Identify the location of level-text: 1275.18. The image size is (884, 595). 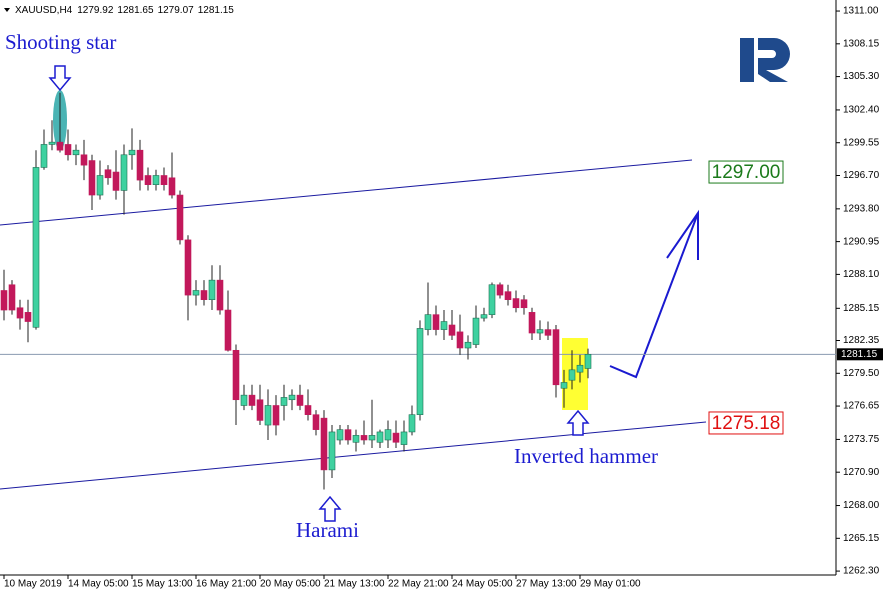
(746, 423).